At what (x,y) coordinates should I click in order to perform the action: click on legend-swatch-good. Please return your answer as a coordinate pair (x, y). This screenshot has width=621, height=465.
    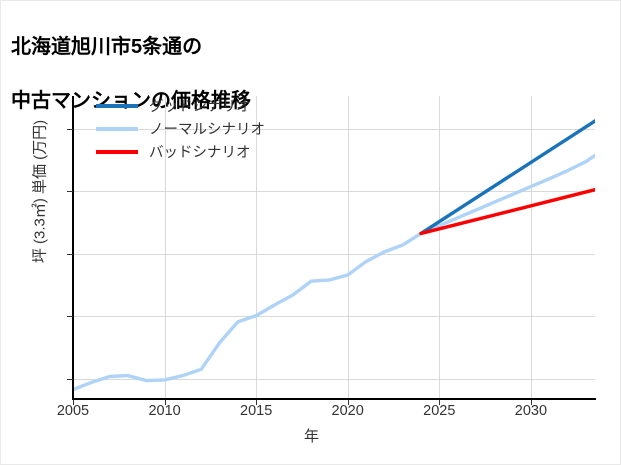
    Looking at the image, I should click on (117, 105).